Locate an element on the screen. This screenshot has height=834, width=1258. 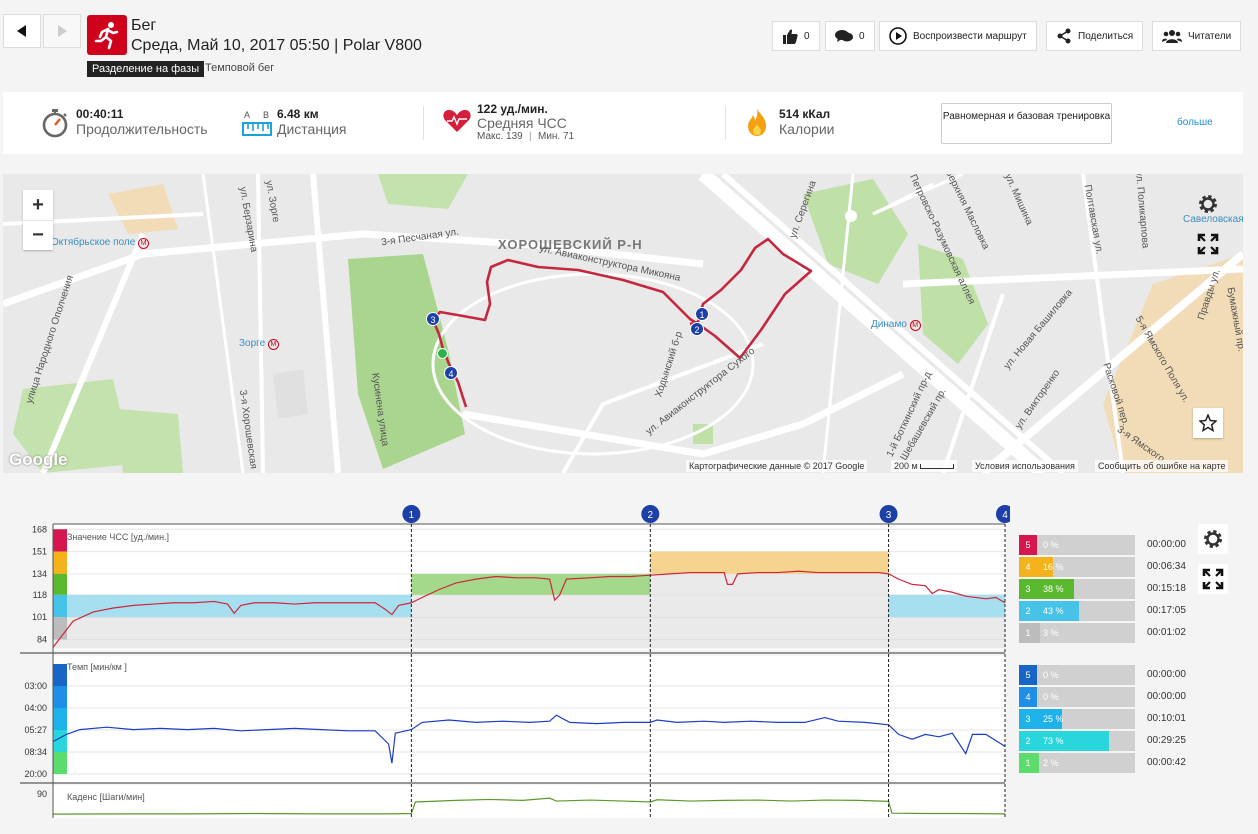
route-lap-marker: 2 is located at coordinates (697, 329).